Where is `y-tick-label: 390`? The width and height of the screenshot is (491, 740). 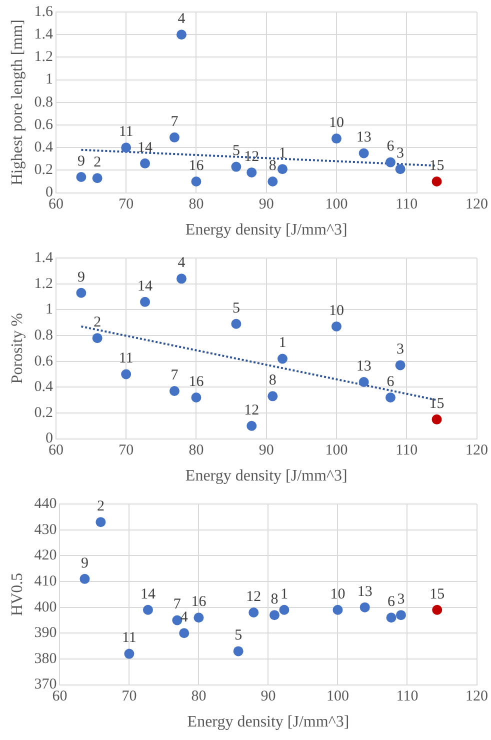
y-tick-label: 390 is located at coordinates (45, 633).